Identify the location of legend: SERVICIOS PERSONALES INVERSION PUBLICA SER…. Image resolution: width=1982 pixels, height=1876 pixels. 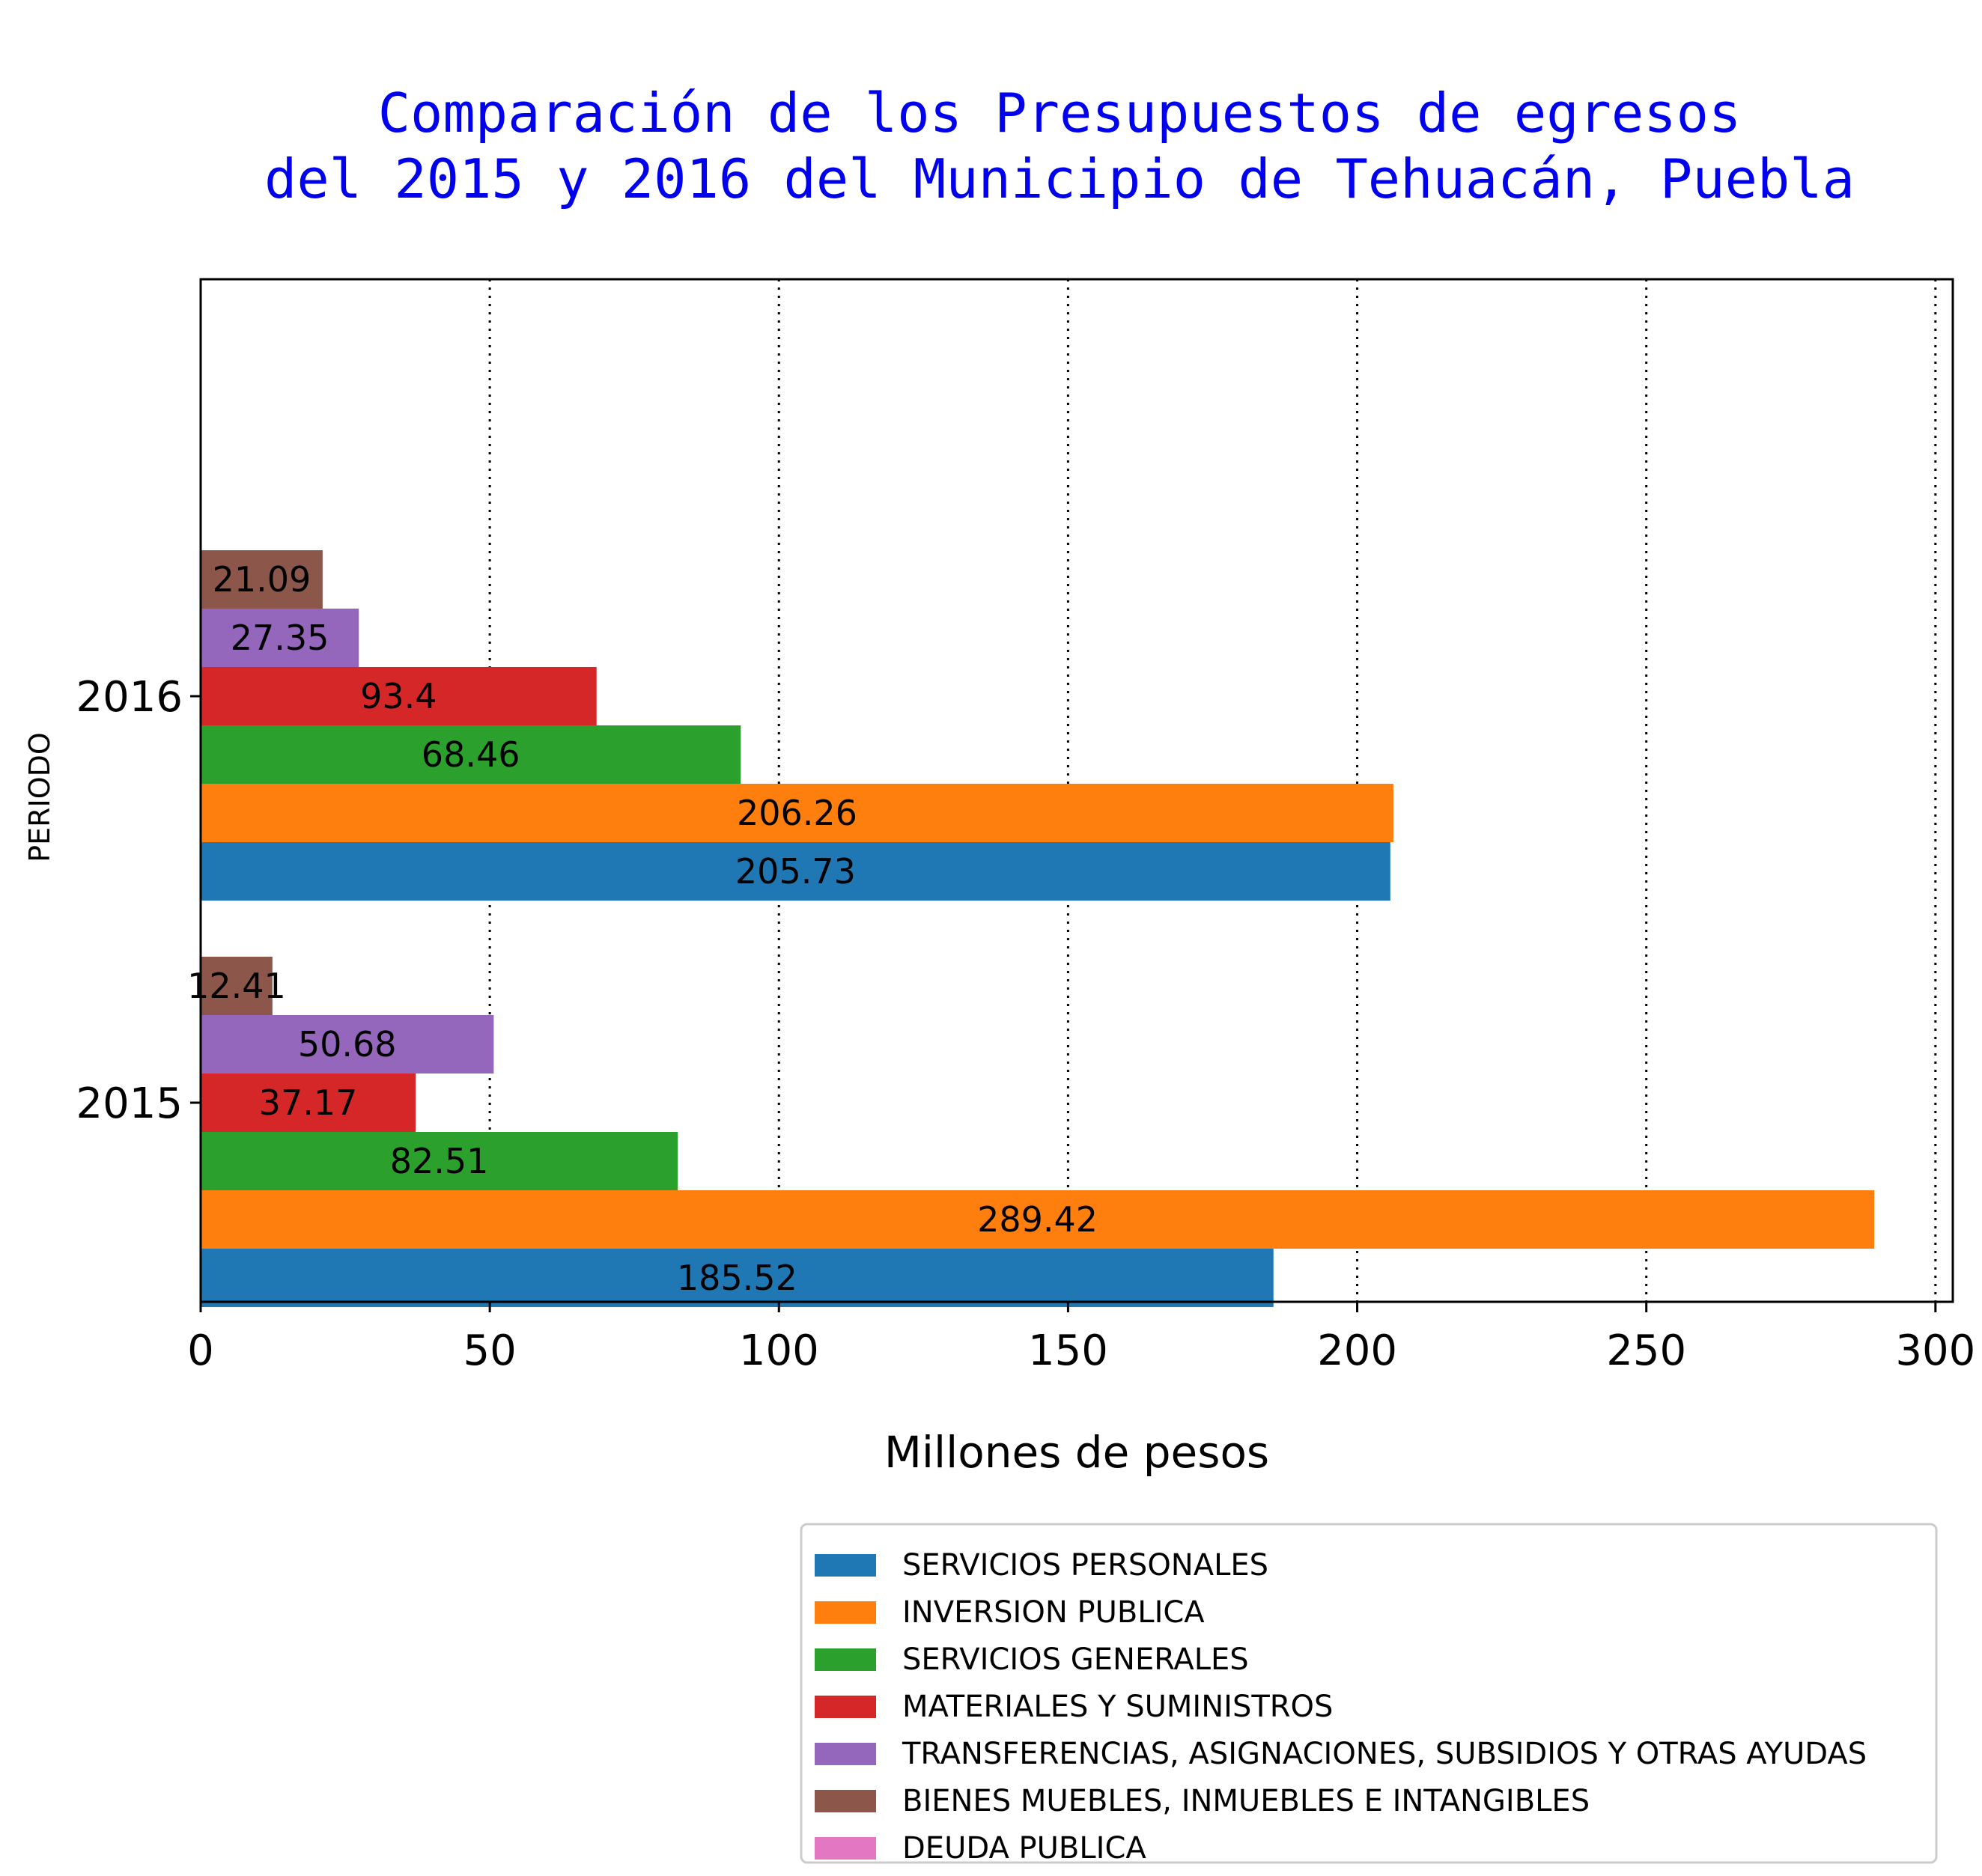
(1369, 1694).